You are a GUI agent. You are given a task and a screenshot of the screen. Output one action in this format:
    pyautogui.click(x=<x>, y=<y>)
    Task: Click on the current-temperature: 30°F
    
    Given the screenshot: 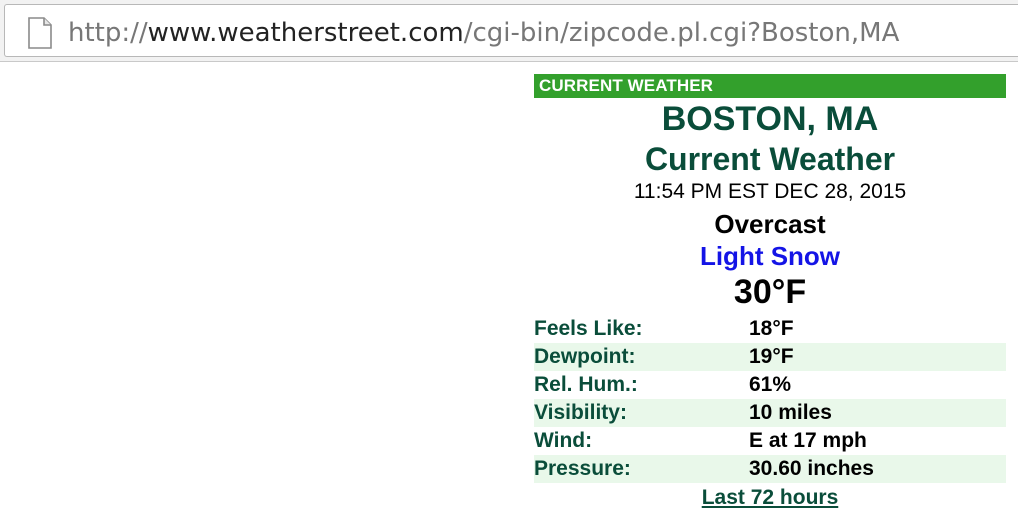 What is the action you would take?
    pyautogui.click(x=770, y=292)
    